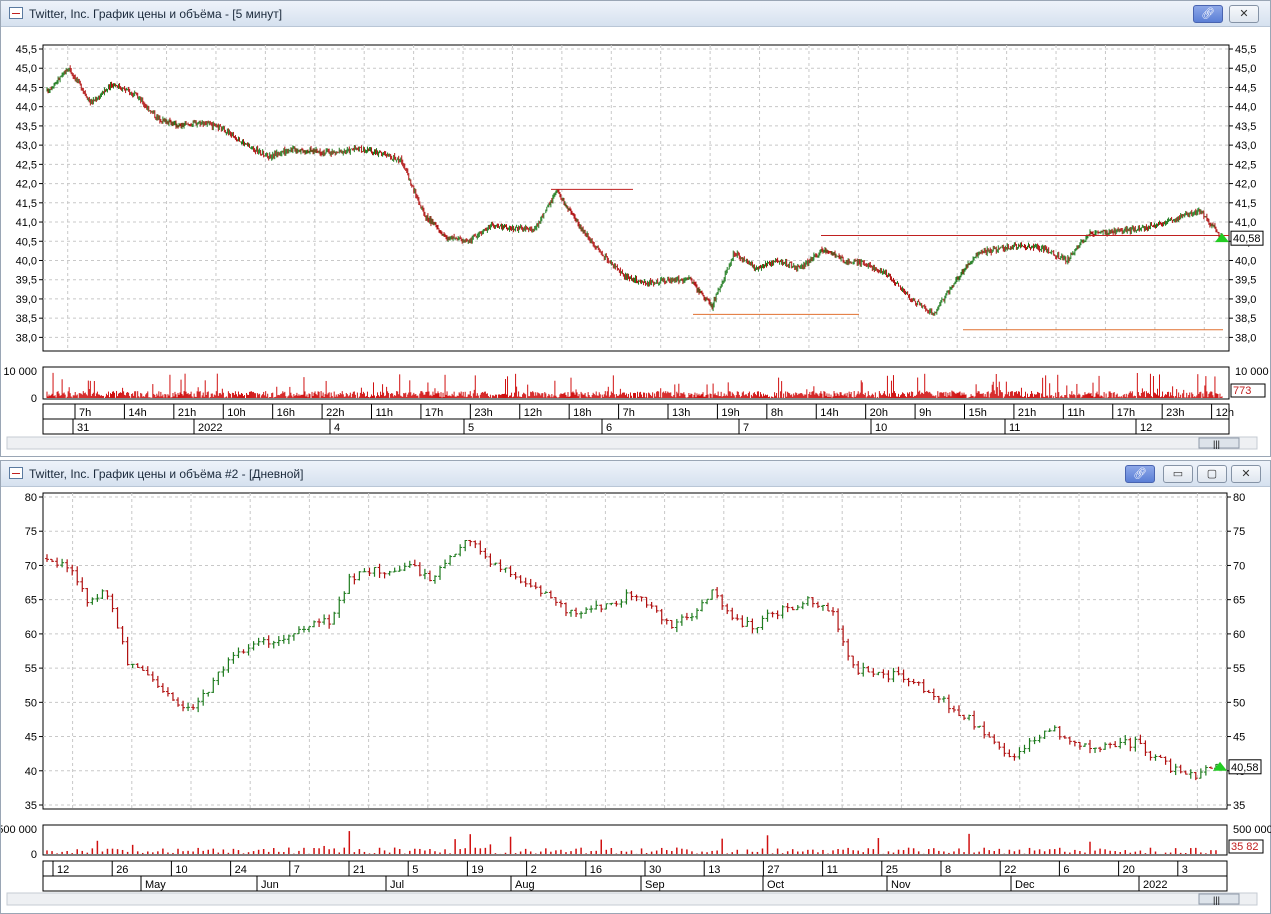 Image resolution: width=1271 pixels, height=914 pixels. I want to click on time-label: 27, so click(773, 870).